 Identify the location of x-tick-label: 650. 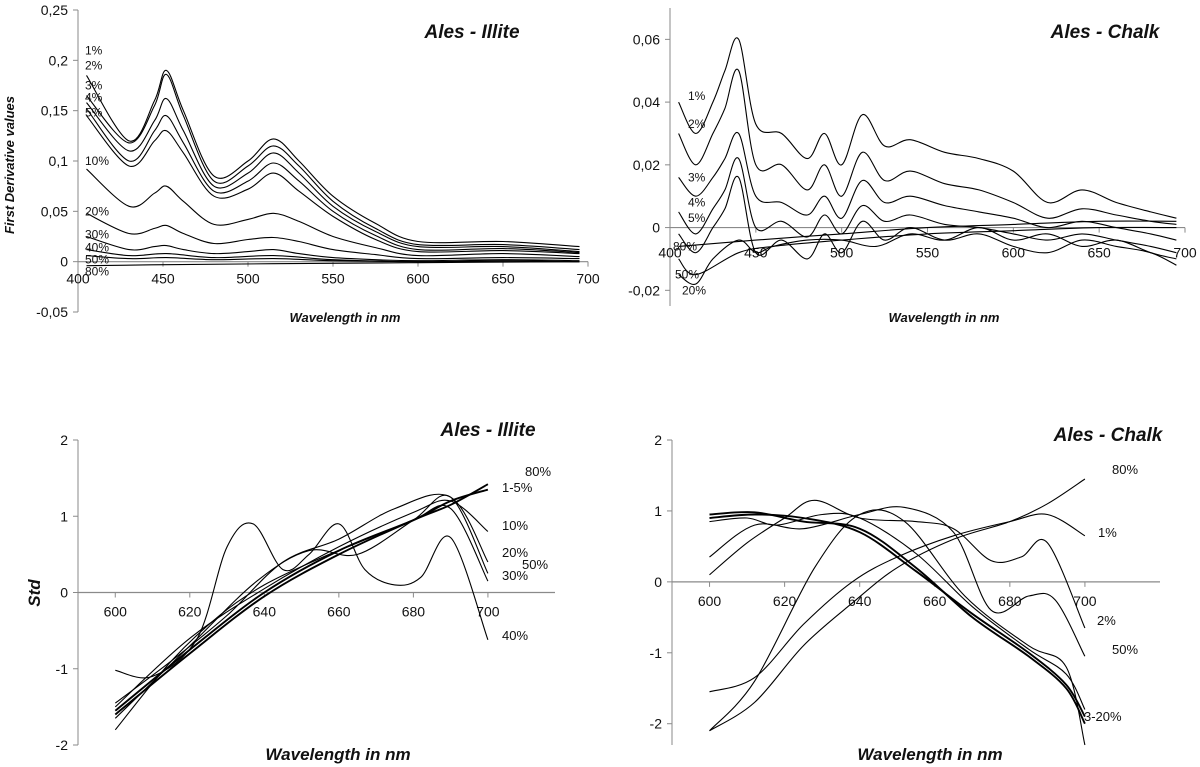
(1099, 253).